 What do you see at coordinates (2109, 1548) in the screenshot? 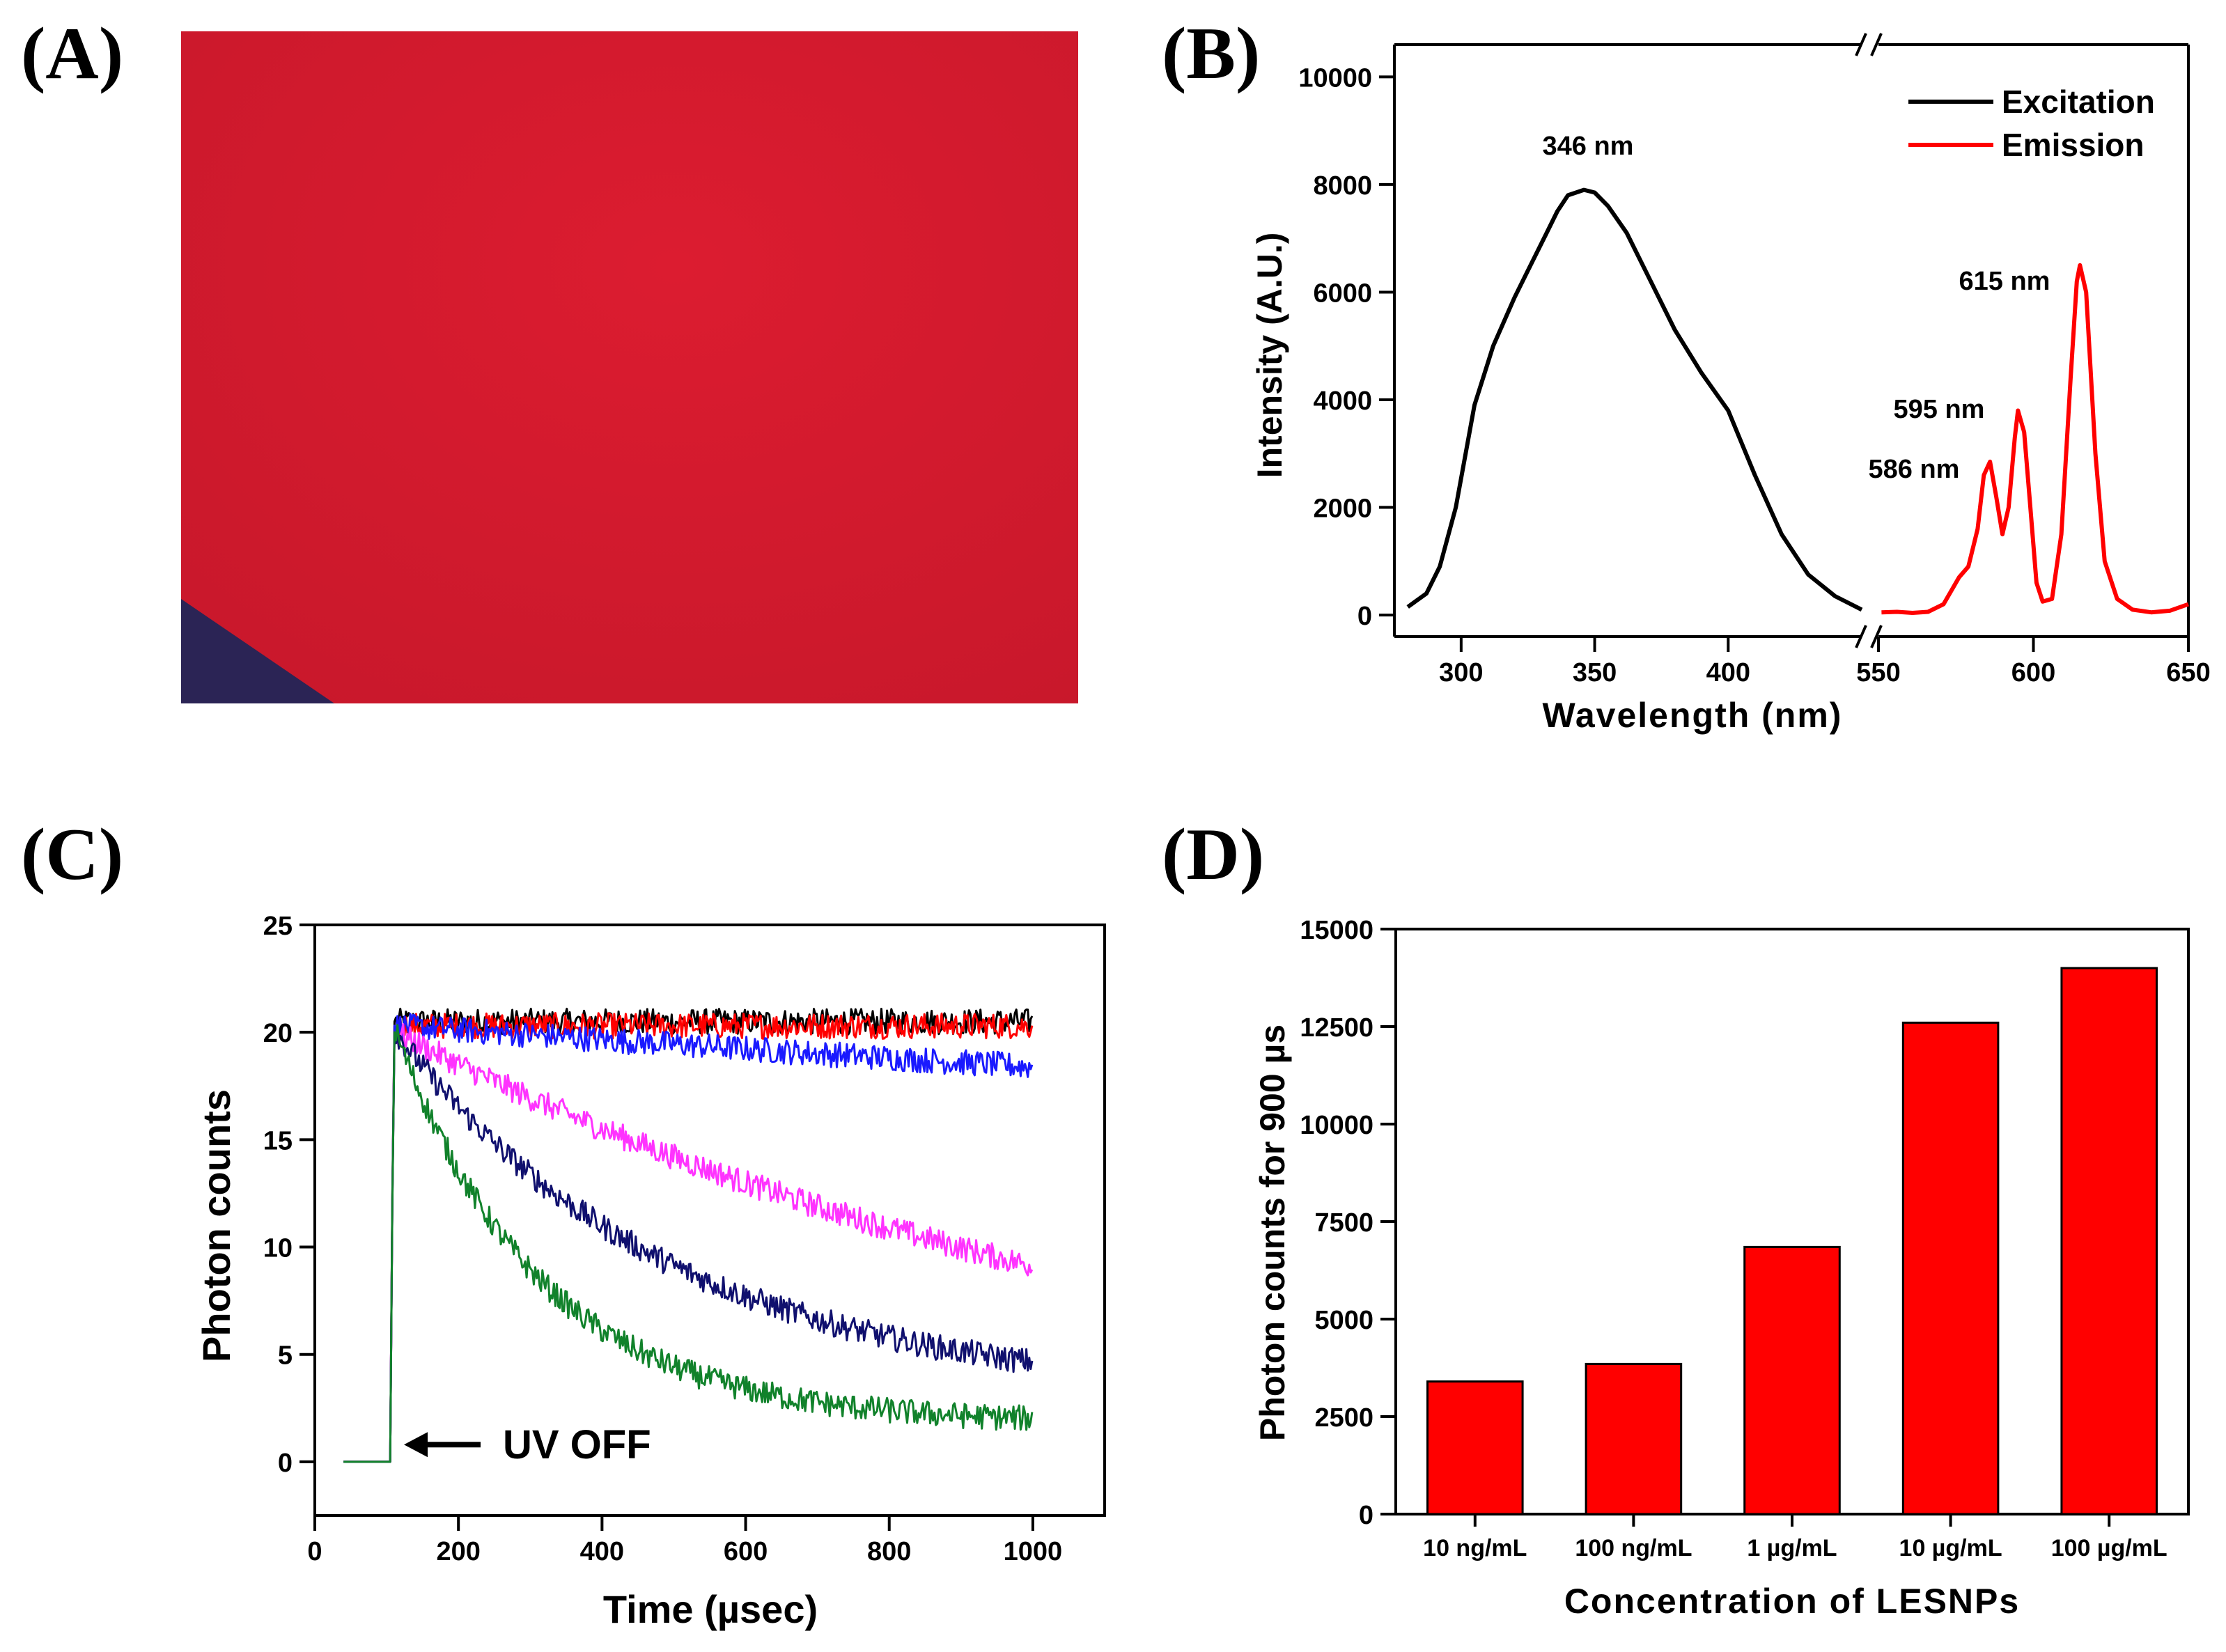
I see `d-x-tick-label: 100 µg/mL` at bounding box center [2109, 1548].